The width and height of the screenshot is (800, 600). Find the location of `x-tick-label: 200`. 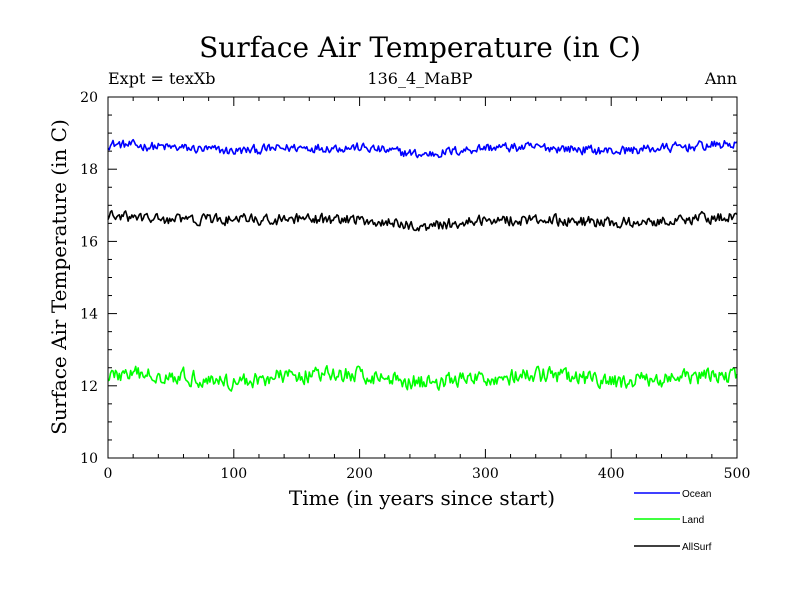

x-tick-label: 200 is located at coordinates (359, 474).